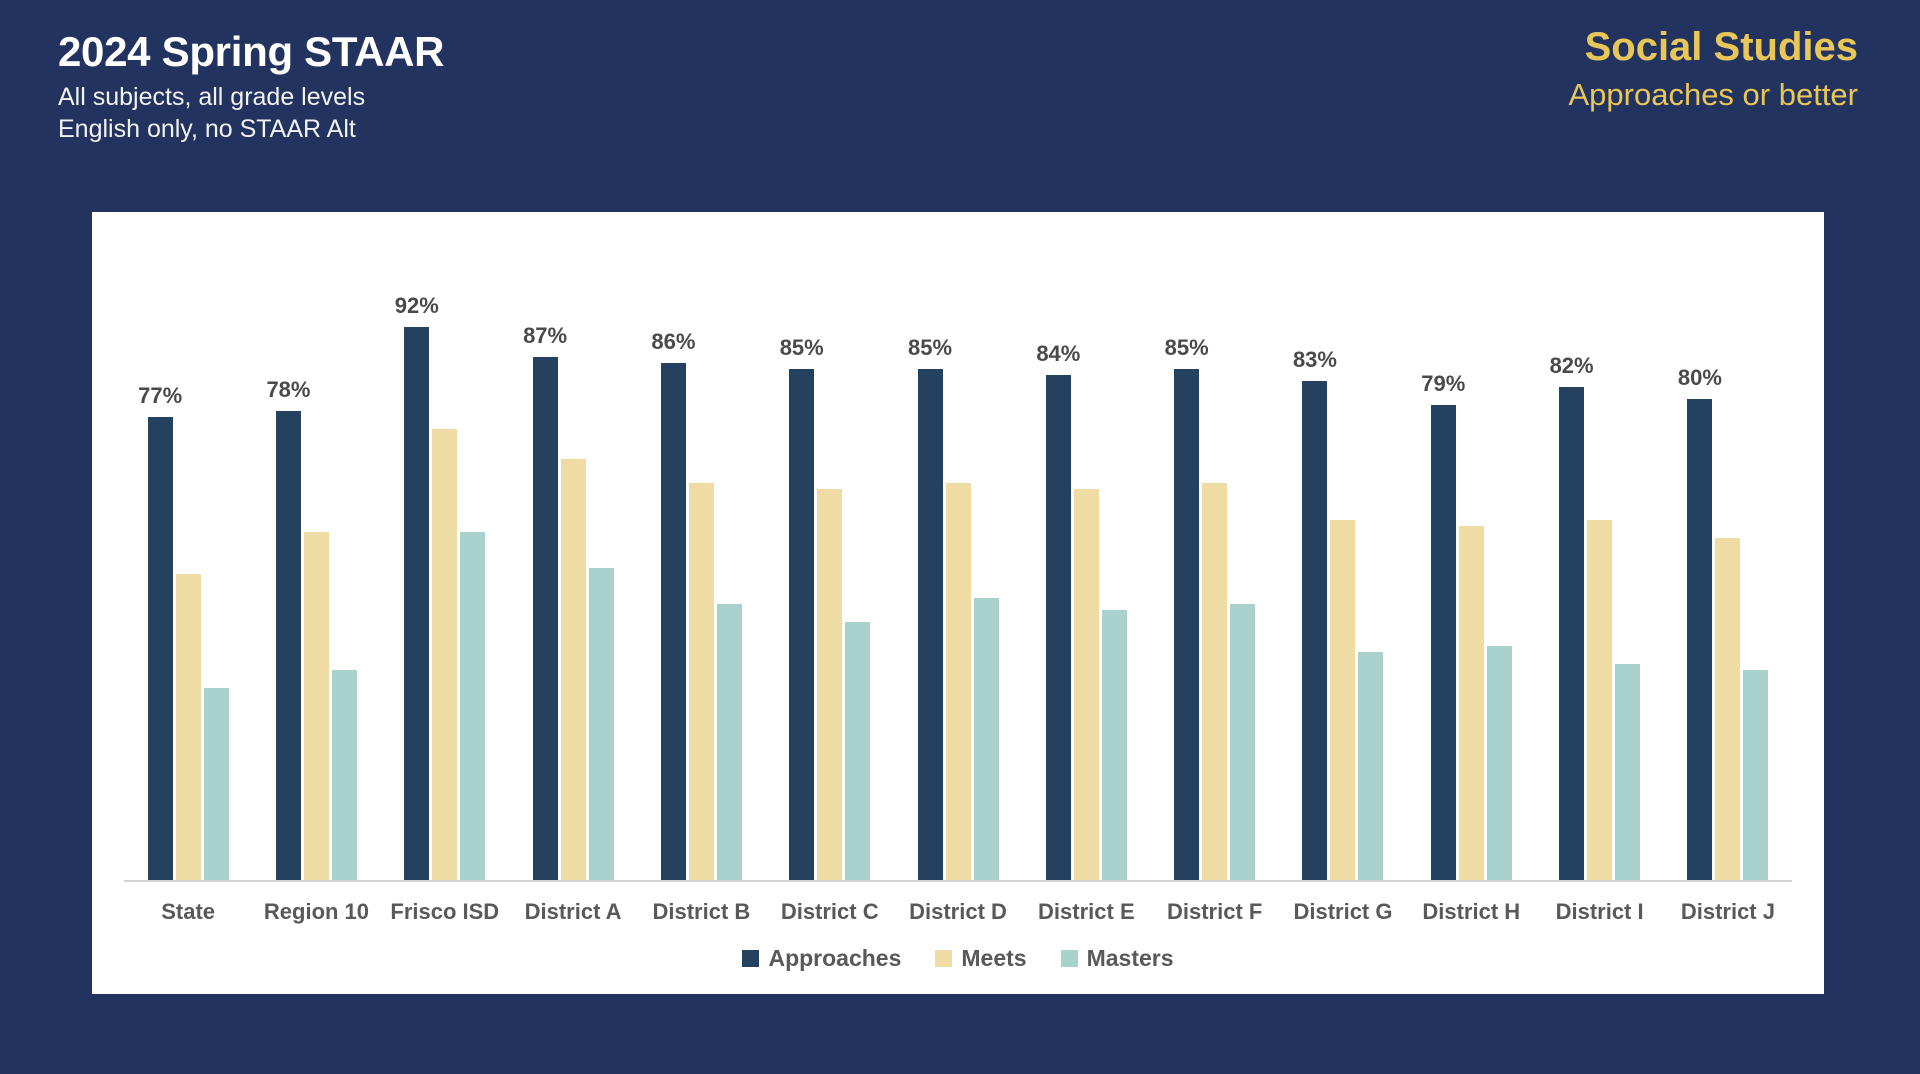  I want to click on x-axis-label: District E, so click(1086, 911).